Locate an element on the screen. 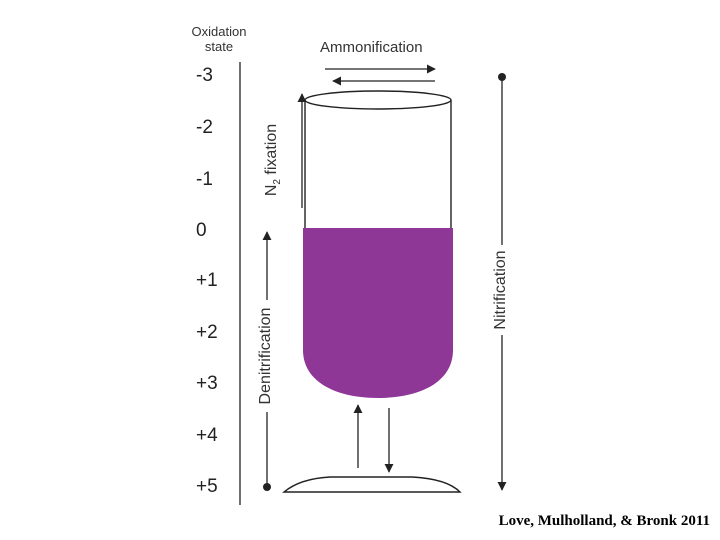  denitrification-label: Denitrification is located at coordinates (265, 356).